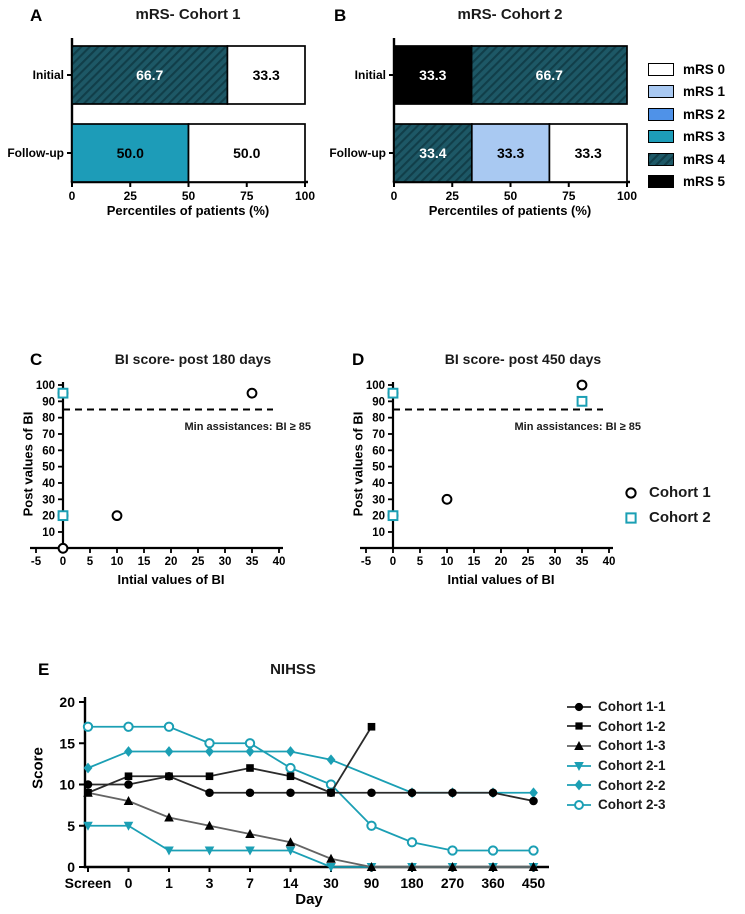 This screenshot has height=914, width=745. What do you see at coordinates (534, 883) in the screenshot?
I see `x-tick-label: 450` at bounding box center [534, 883].